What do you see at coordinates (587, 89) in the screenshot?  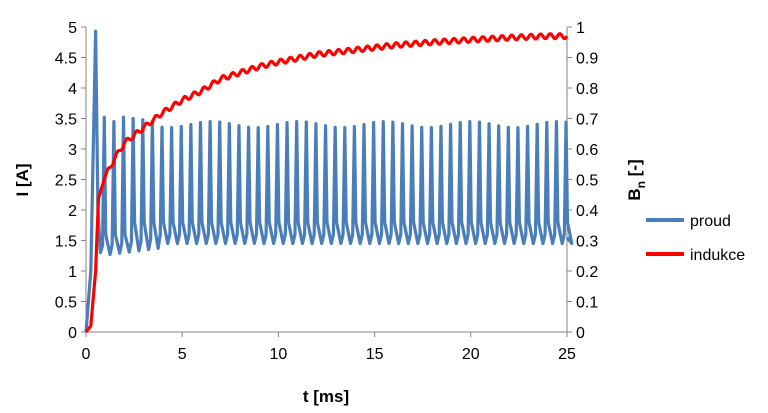 I see `right-y-tick-label: 0.8` at bounding box center [587, 89].